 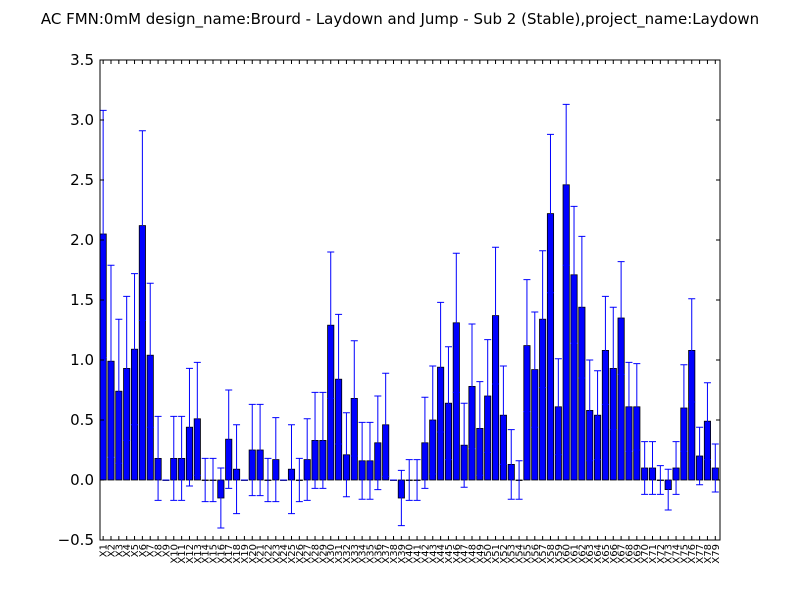 What do you see at coordinates (433, 420) in the screenshot?
I see `error-bar-X43` at bounding box center [433, 420].